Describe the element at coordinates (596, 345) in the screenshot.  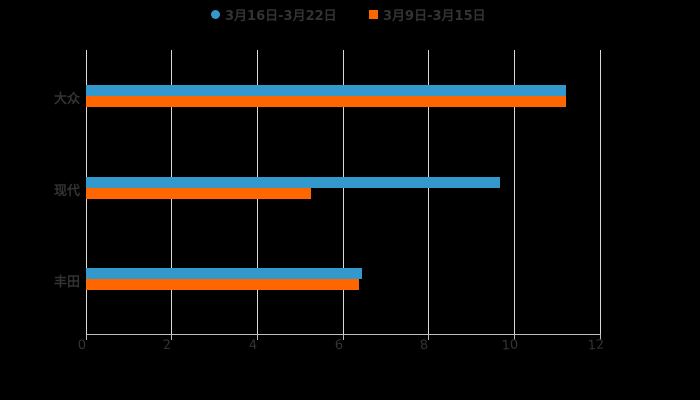
I see `x-tick-label: 12` at that location.